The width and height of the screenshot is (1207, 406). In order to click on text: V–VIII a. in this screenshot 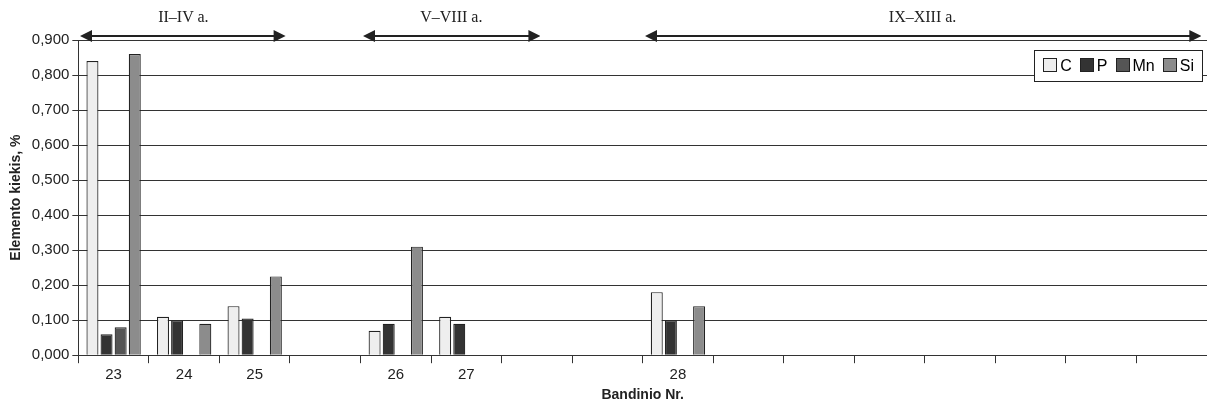, I will do `click(451, 17)`.